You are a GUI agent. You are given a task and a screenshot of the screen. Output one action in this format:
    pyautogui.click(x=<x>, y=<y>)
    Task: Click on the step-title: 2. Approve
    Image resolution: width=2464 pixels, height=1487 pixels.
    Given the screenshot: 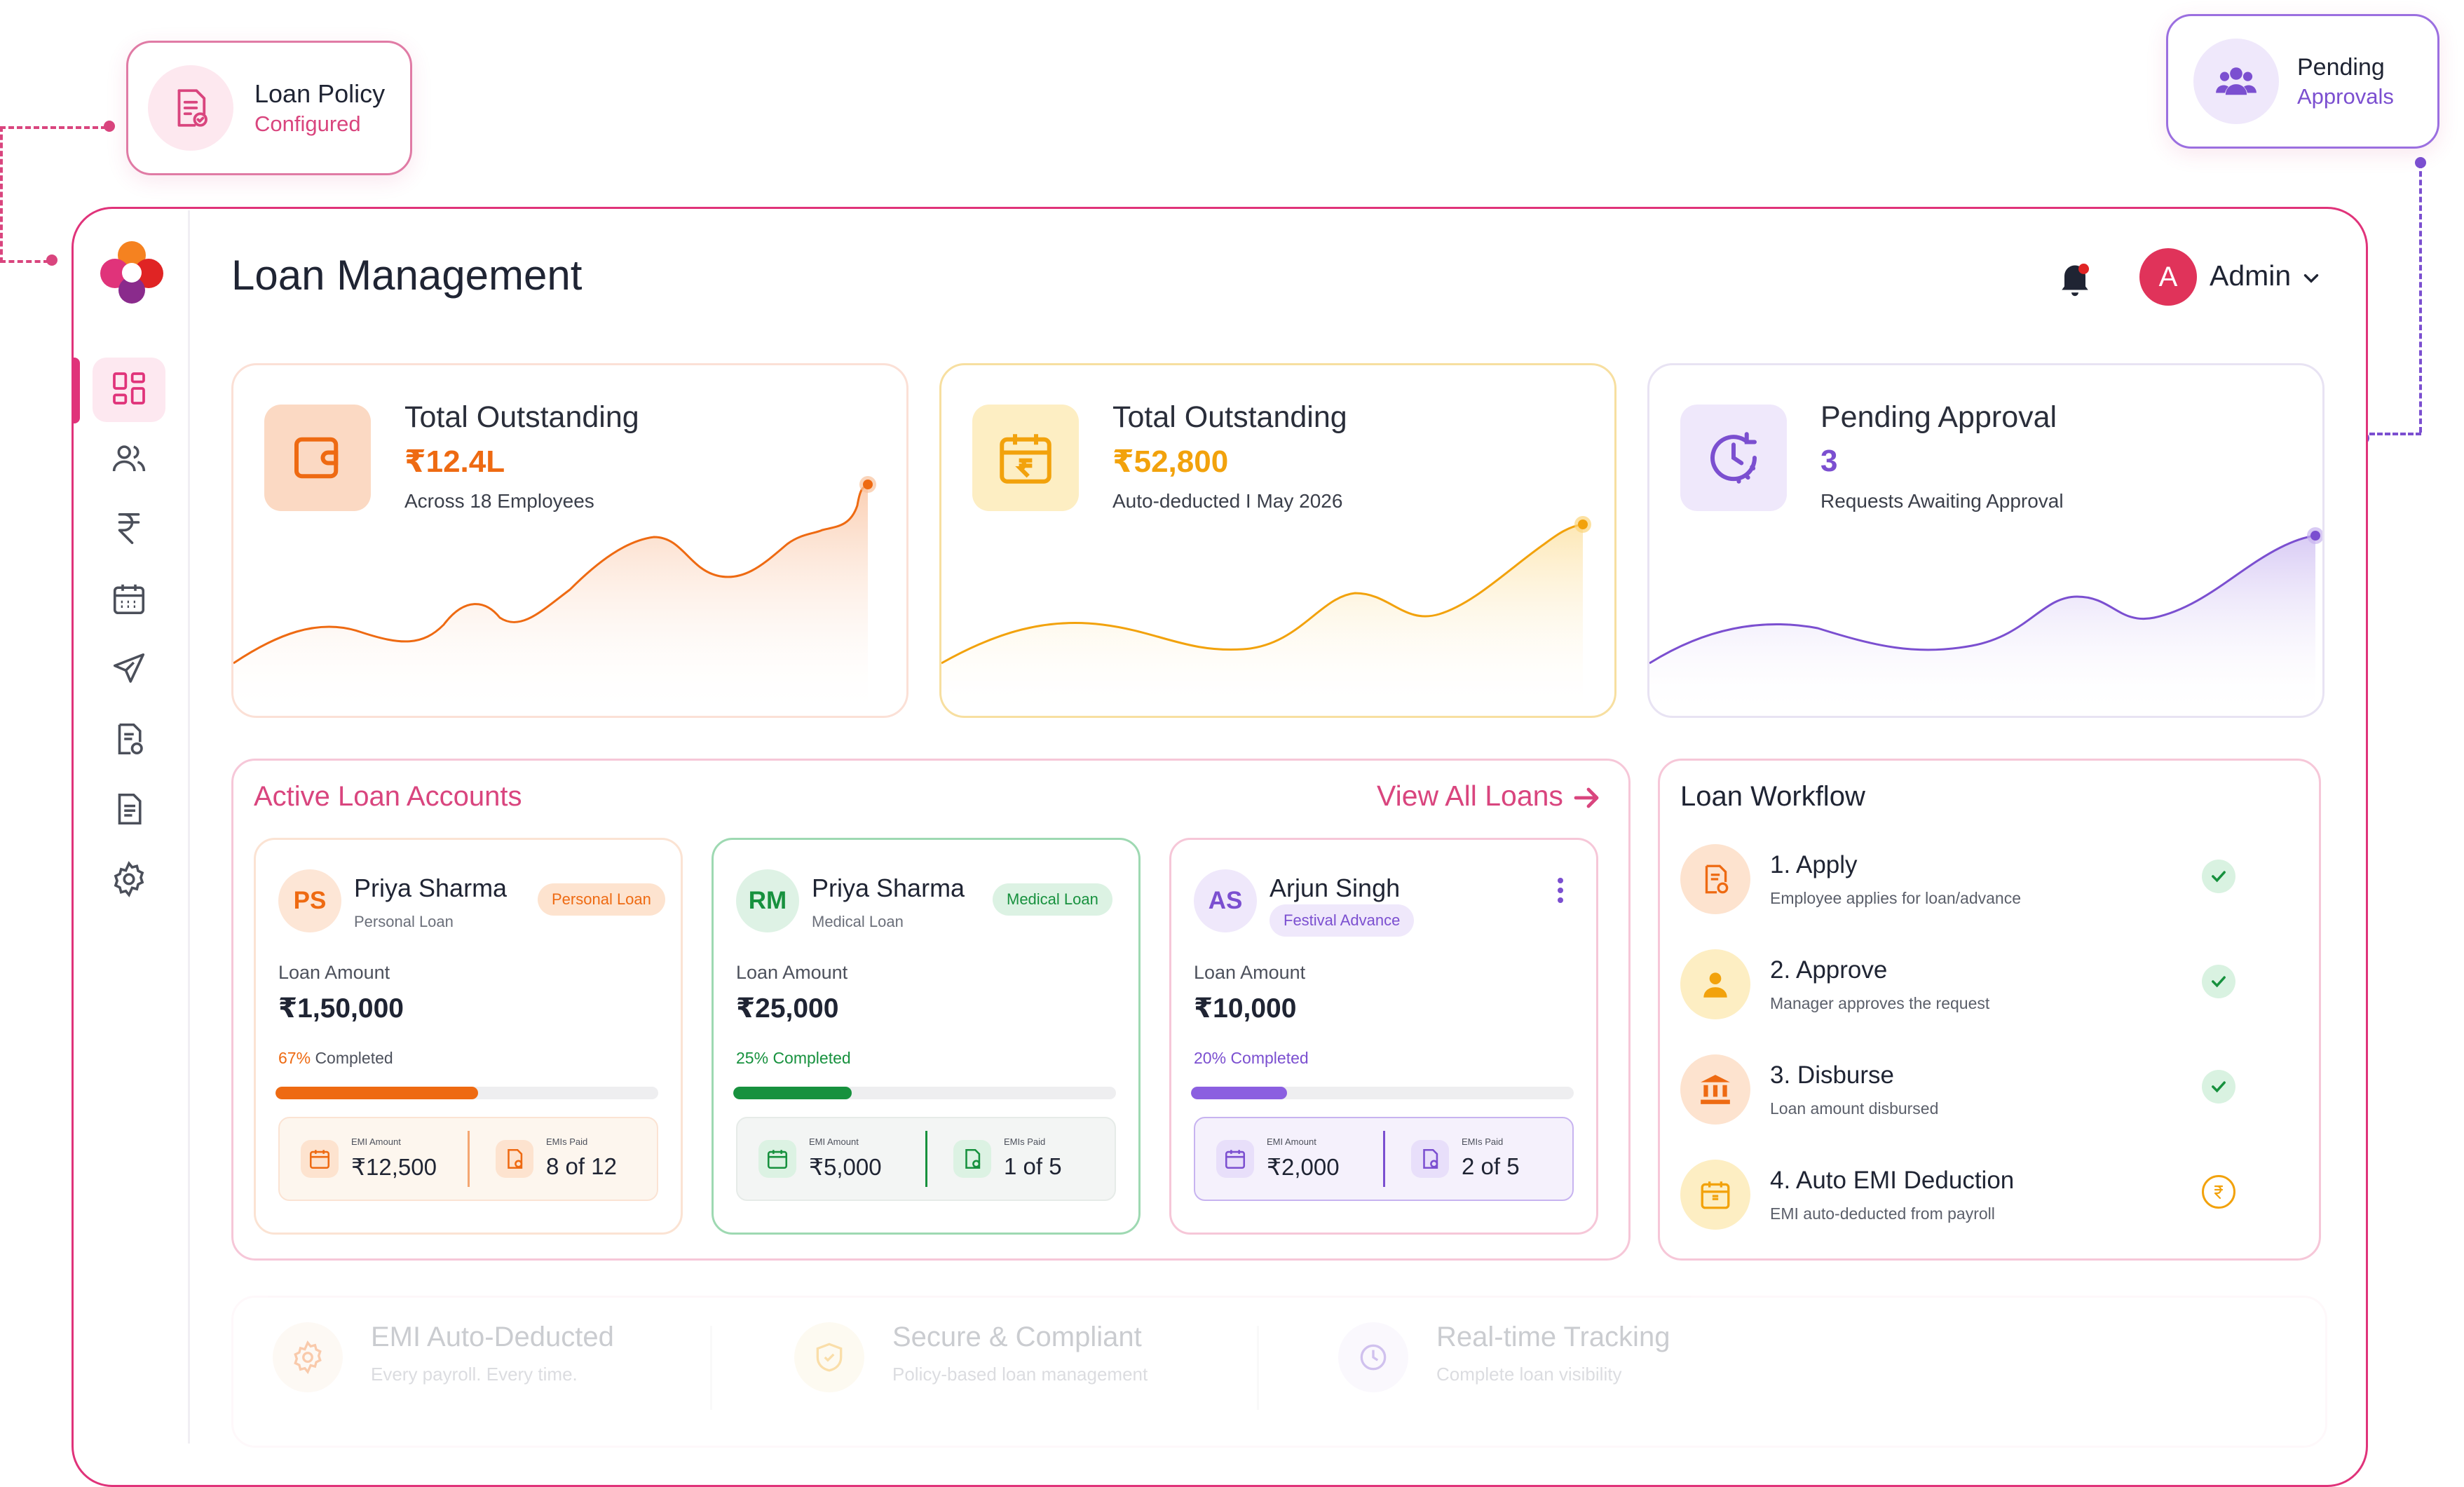 What is the action you would take?
    pyautogui.click(x=1829, y=970)
    